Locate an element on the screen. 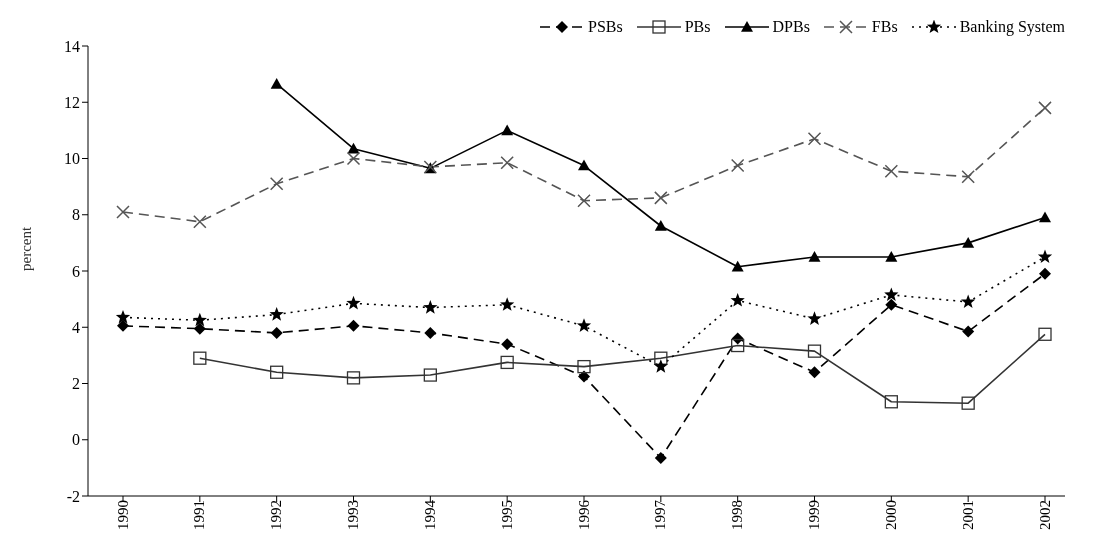 This screenshot has width=1093, height=559. y-tick-label: 0 is located at coordinates (76, 440).